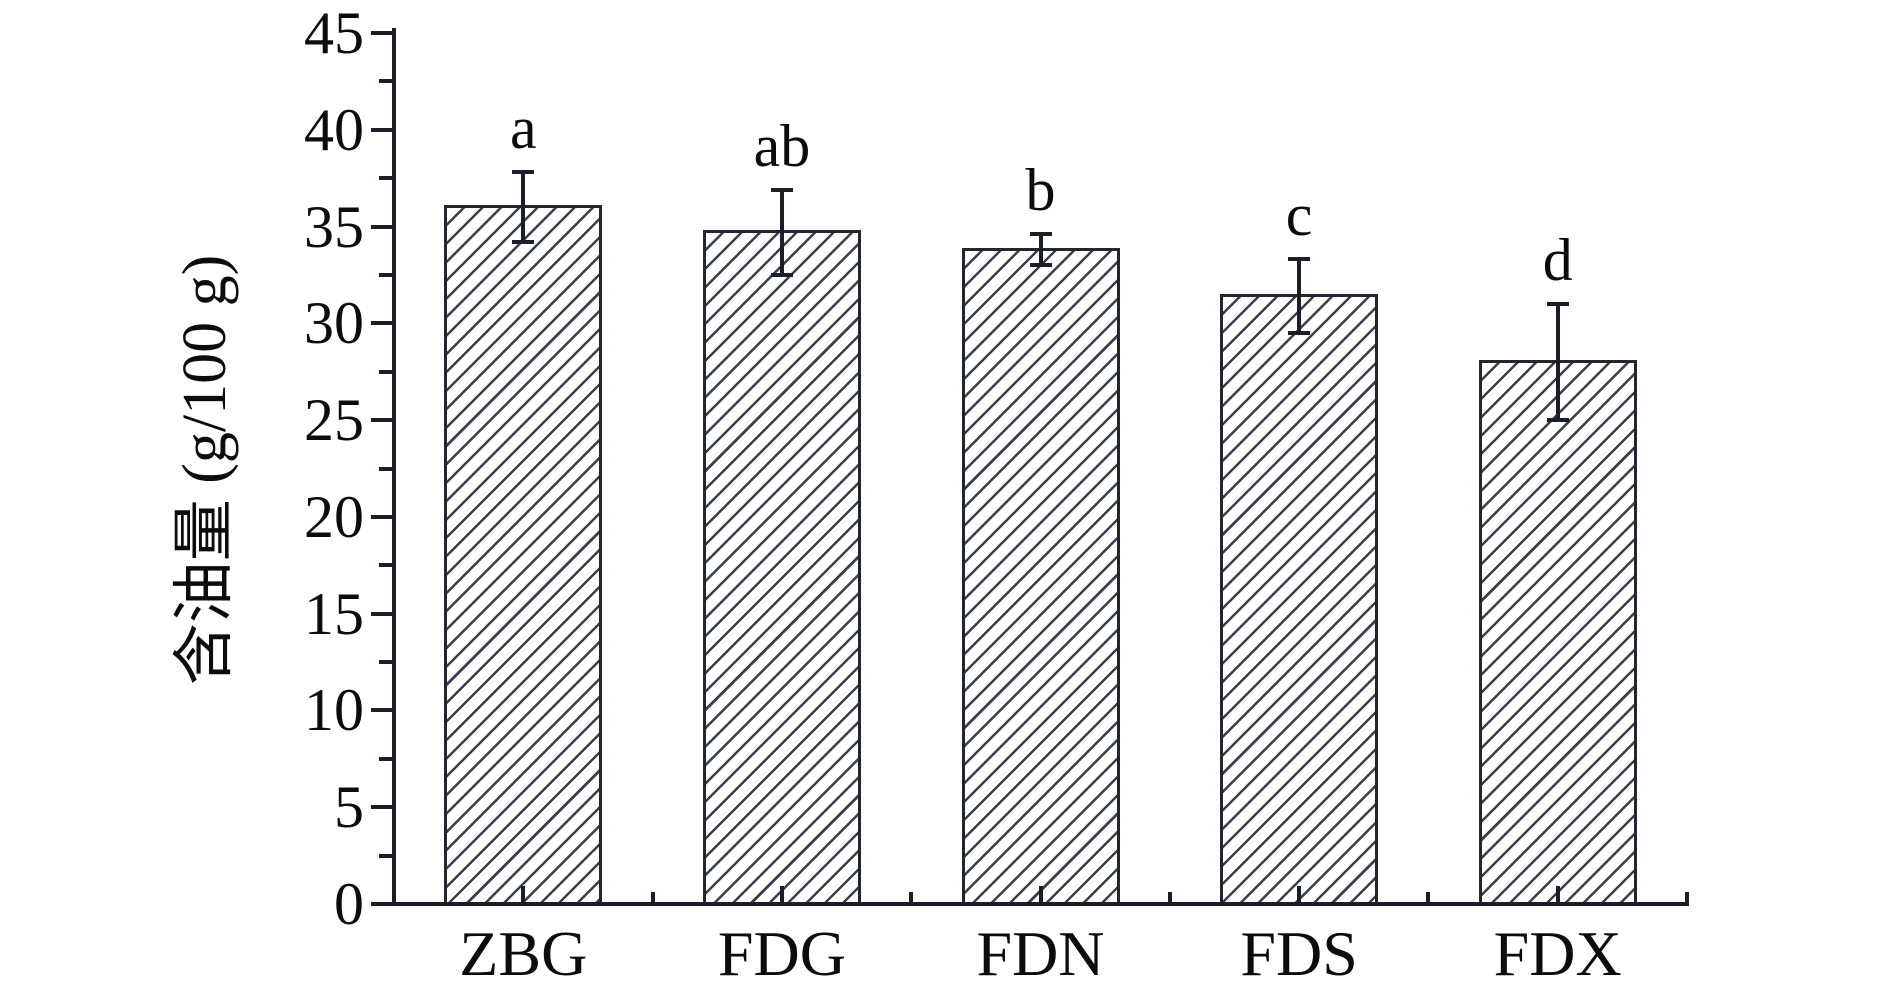 This screenshot has width=1890, height=995. What do you see at coordinates (1557, 420) in the screenshot?
I see `error-bar-cap-bottom-fdx` at bounding box center [1557, 420].